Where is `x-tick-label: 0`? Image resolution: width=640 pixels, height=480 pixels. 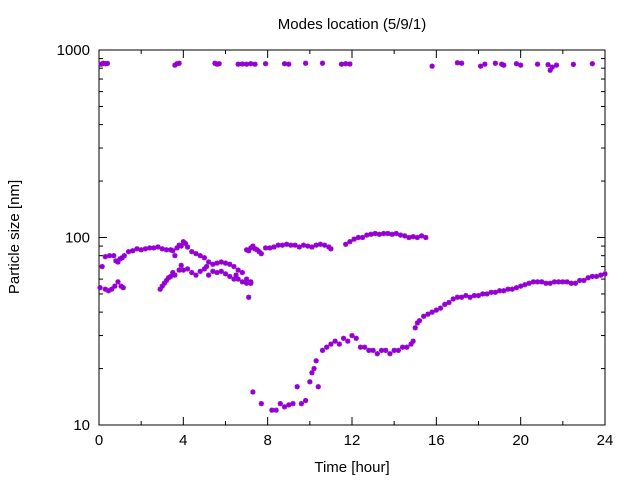 x-tick-label: 0 is located at coordinates (99, 440).